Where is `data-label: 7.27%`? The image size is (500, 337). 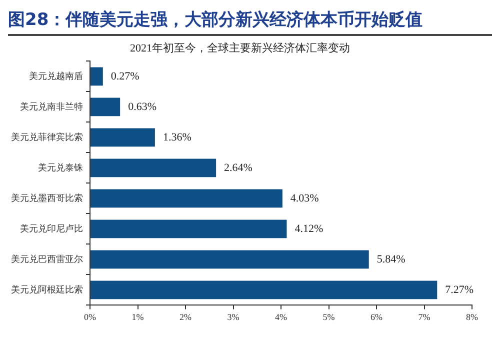 data-label: 7.27% is located at coordinates (459, 290).